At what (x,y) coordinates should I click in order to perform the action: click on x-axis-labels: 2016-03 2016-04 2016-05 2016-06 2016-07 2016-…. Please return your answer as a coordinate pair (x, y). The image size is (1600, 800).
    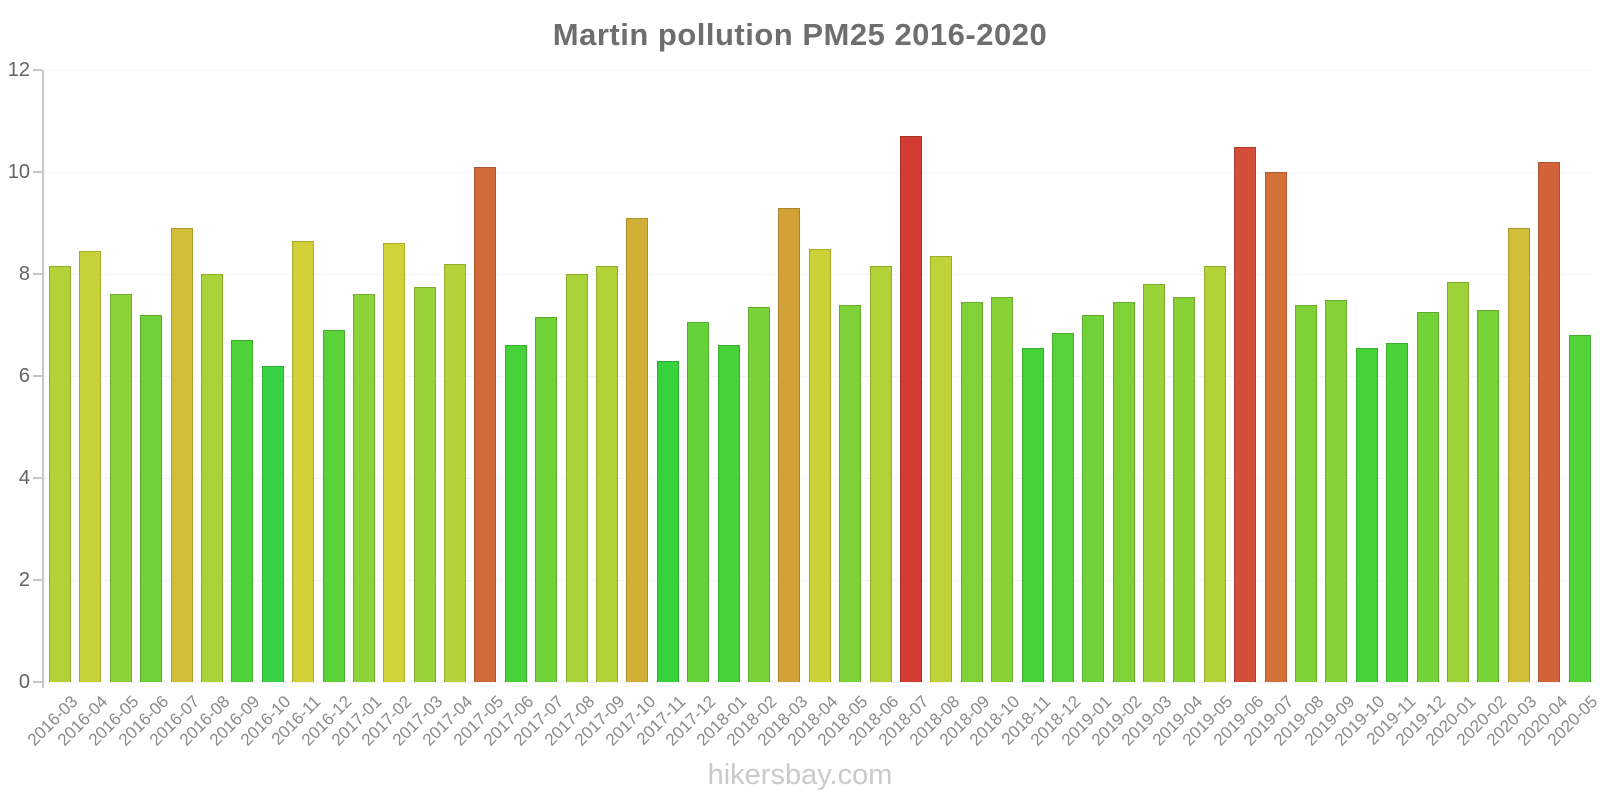
    Looking at the image, I should click on (812, 727).